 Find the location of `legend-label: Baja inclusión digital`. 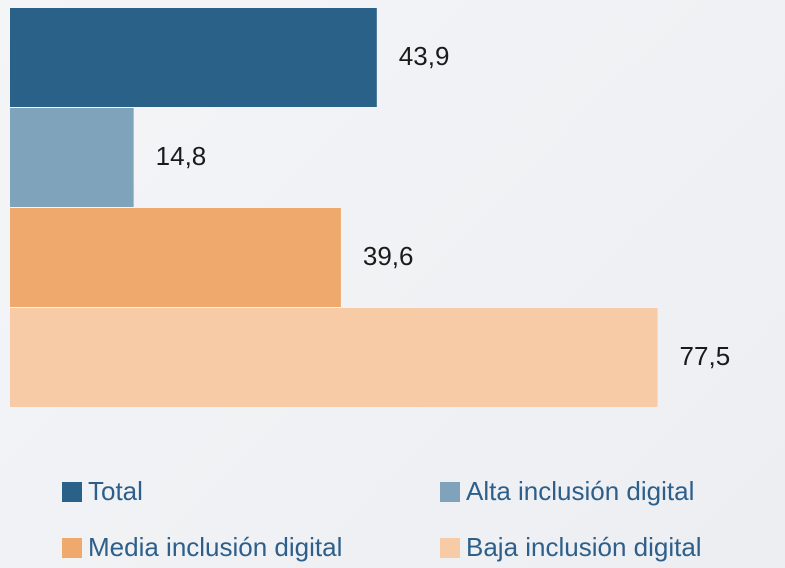

legend-label: Baja inclusión digital is located at coordinates (584, 547).